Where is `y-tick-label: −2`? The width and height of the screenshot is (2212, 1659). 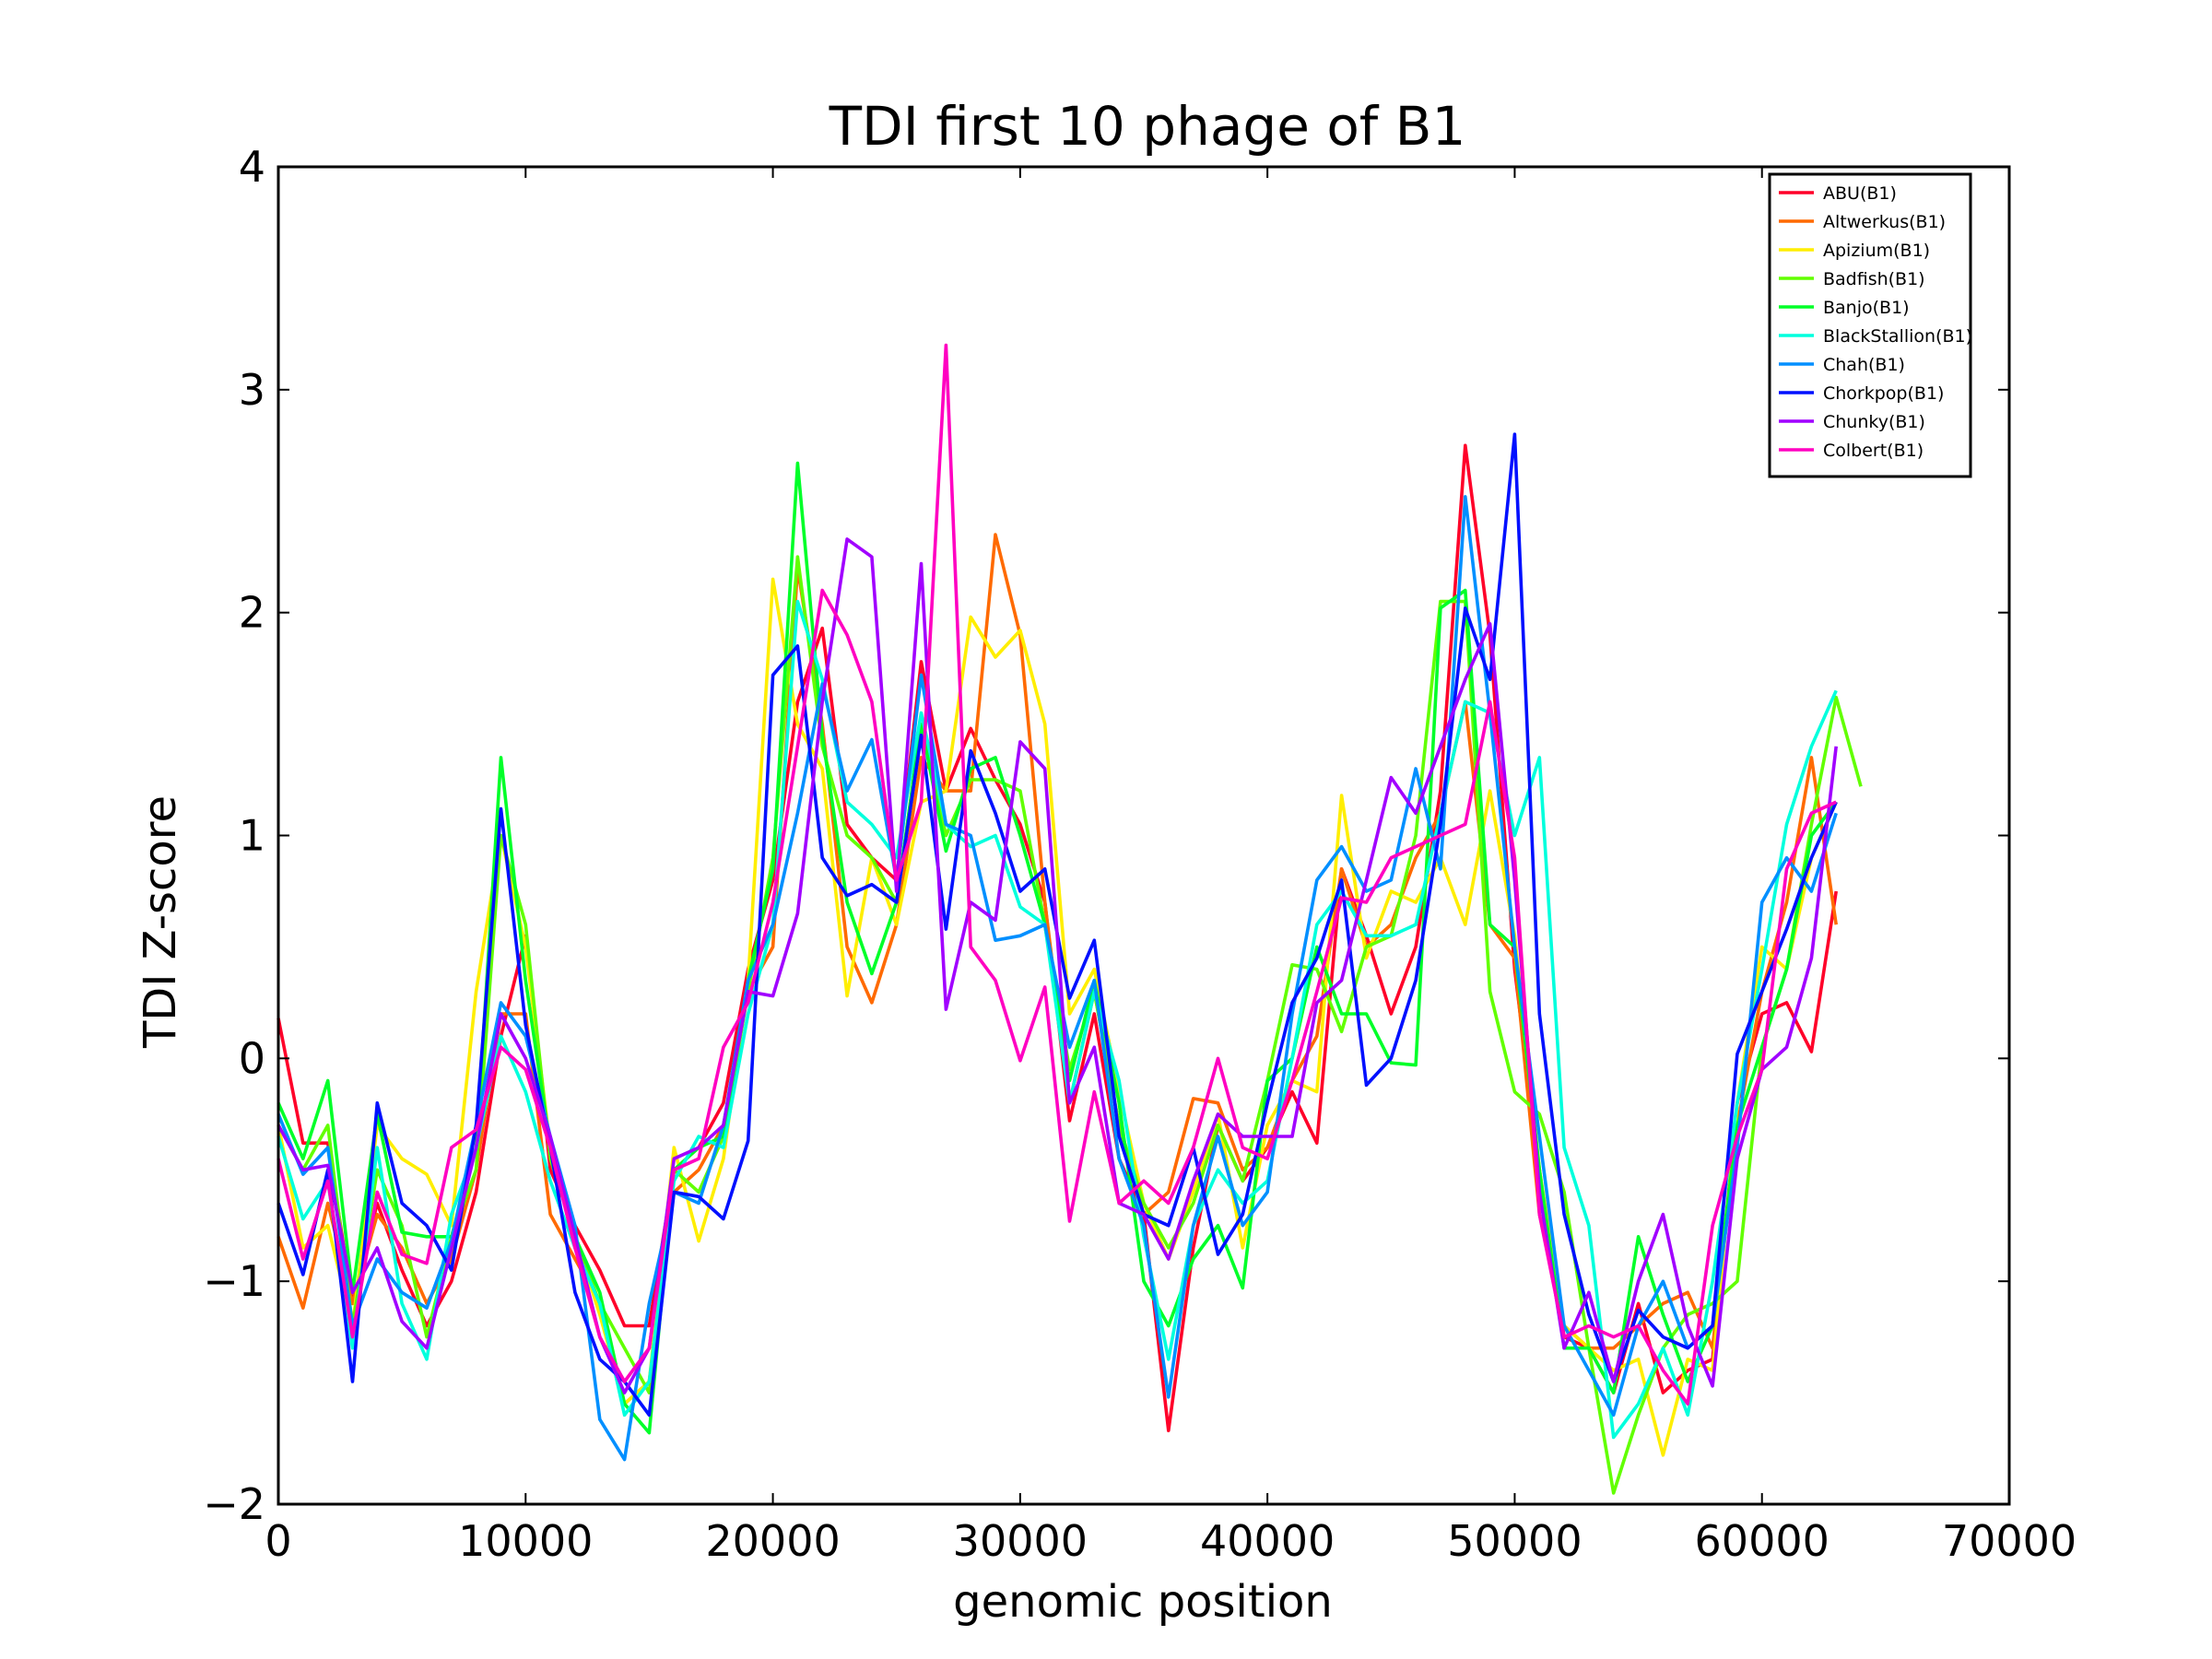
y-tick-label: −2 is located at coordinates (234, 1504).